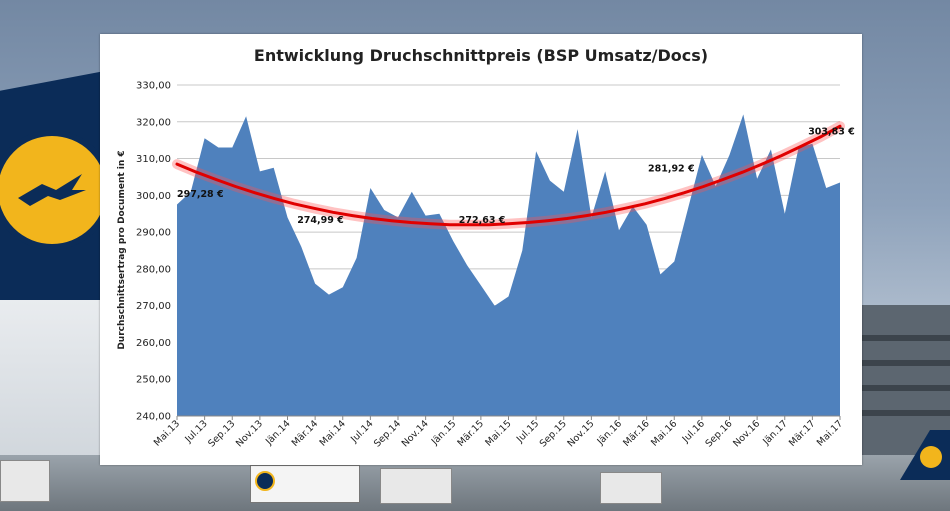 Image resolution: width=950 pixels, height=511 pixels. What do you see at coordinates (153, 159) in the screenshot?
I see `y-tick-label: 310,00` at bounding box center [153, 159].